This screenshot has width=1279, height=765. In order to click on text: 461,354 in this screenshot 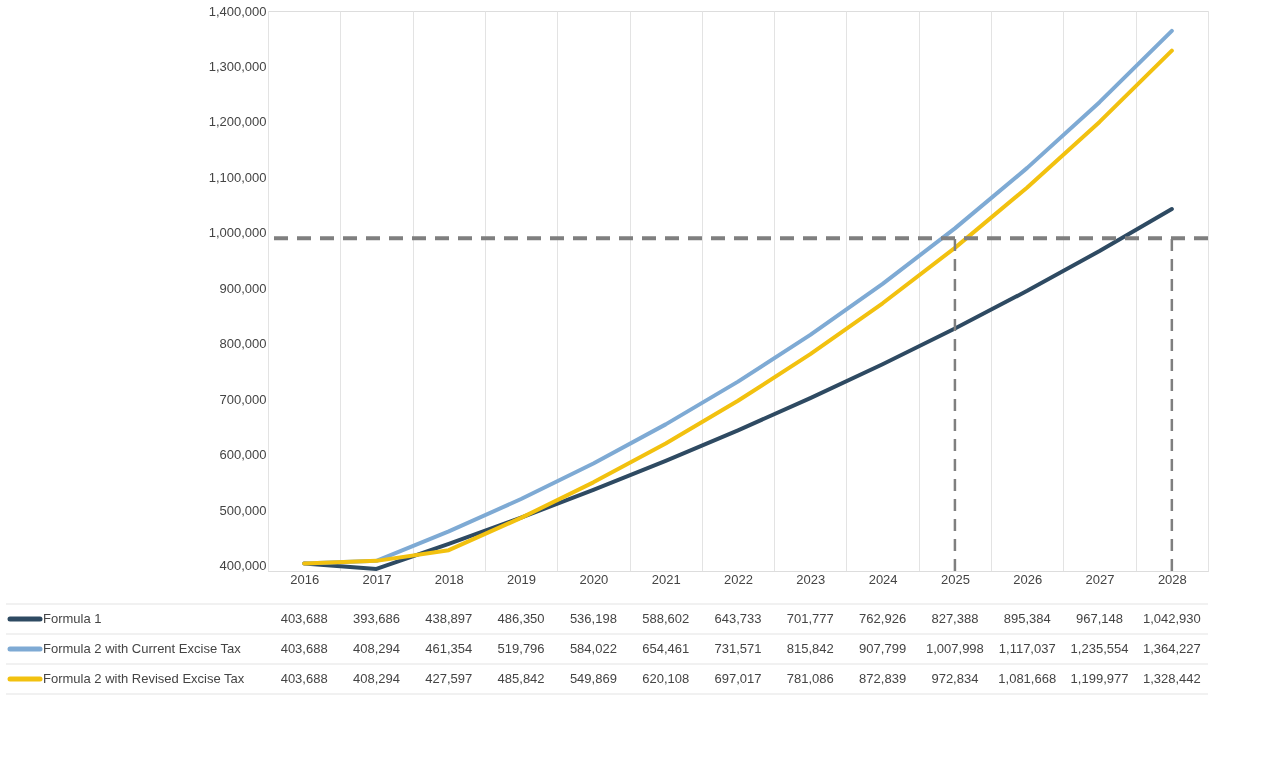, I will do `click(449, 648)`.